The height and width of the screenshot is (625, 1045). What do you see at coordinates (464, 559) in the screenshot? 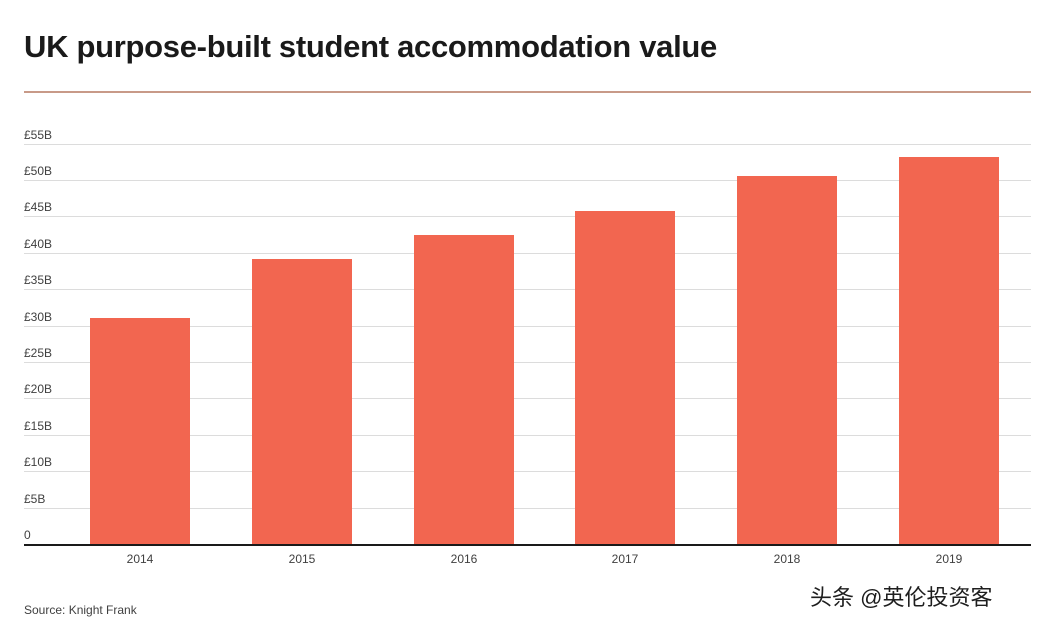
I see `x-axis-tick-label: 2016` at bounding box center [464, 559].